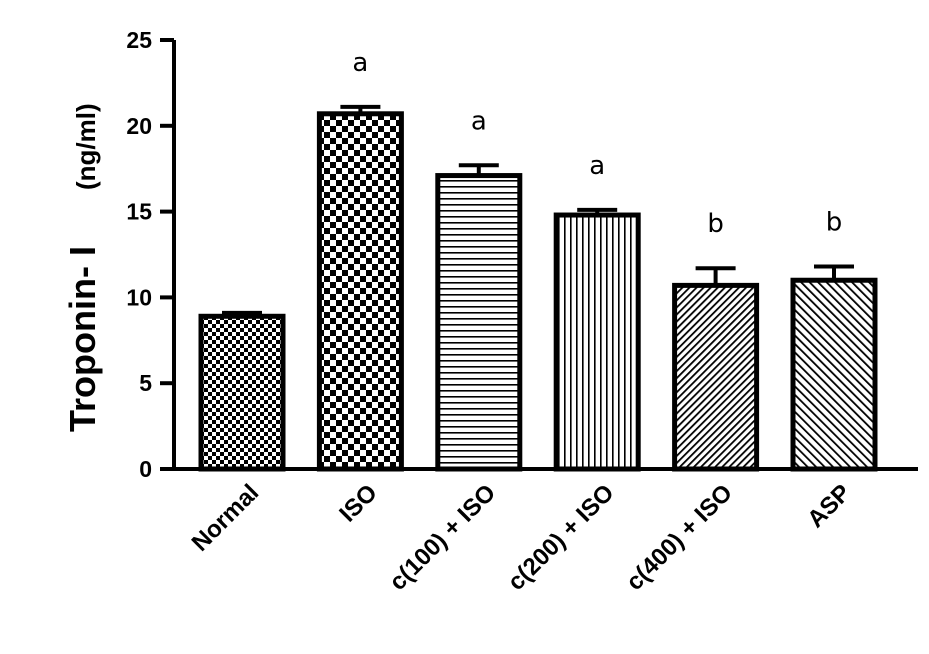 This screenshot has height=654, width=929. Describe the element at coordinates (561, 537) in the screenshot. I see `x-category-label: c(200) + ISO` at that location.